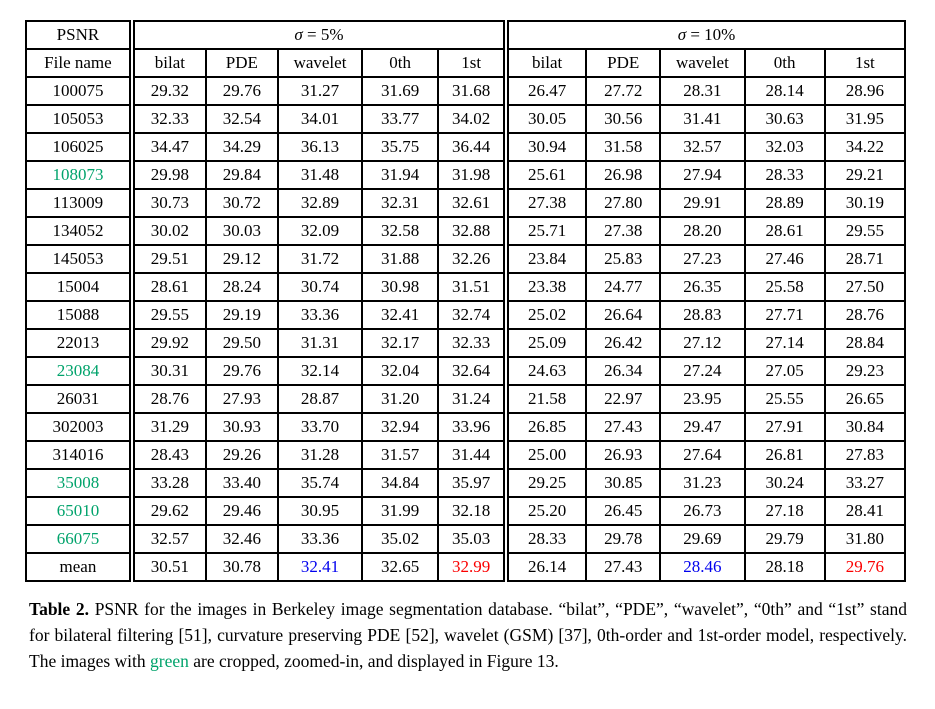 The width and height of the screenshot is (935, 709). I want to click on psnr-value-cell: 30.98, so click(400, 287).